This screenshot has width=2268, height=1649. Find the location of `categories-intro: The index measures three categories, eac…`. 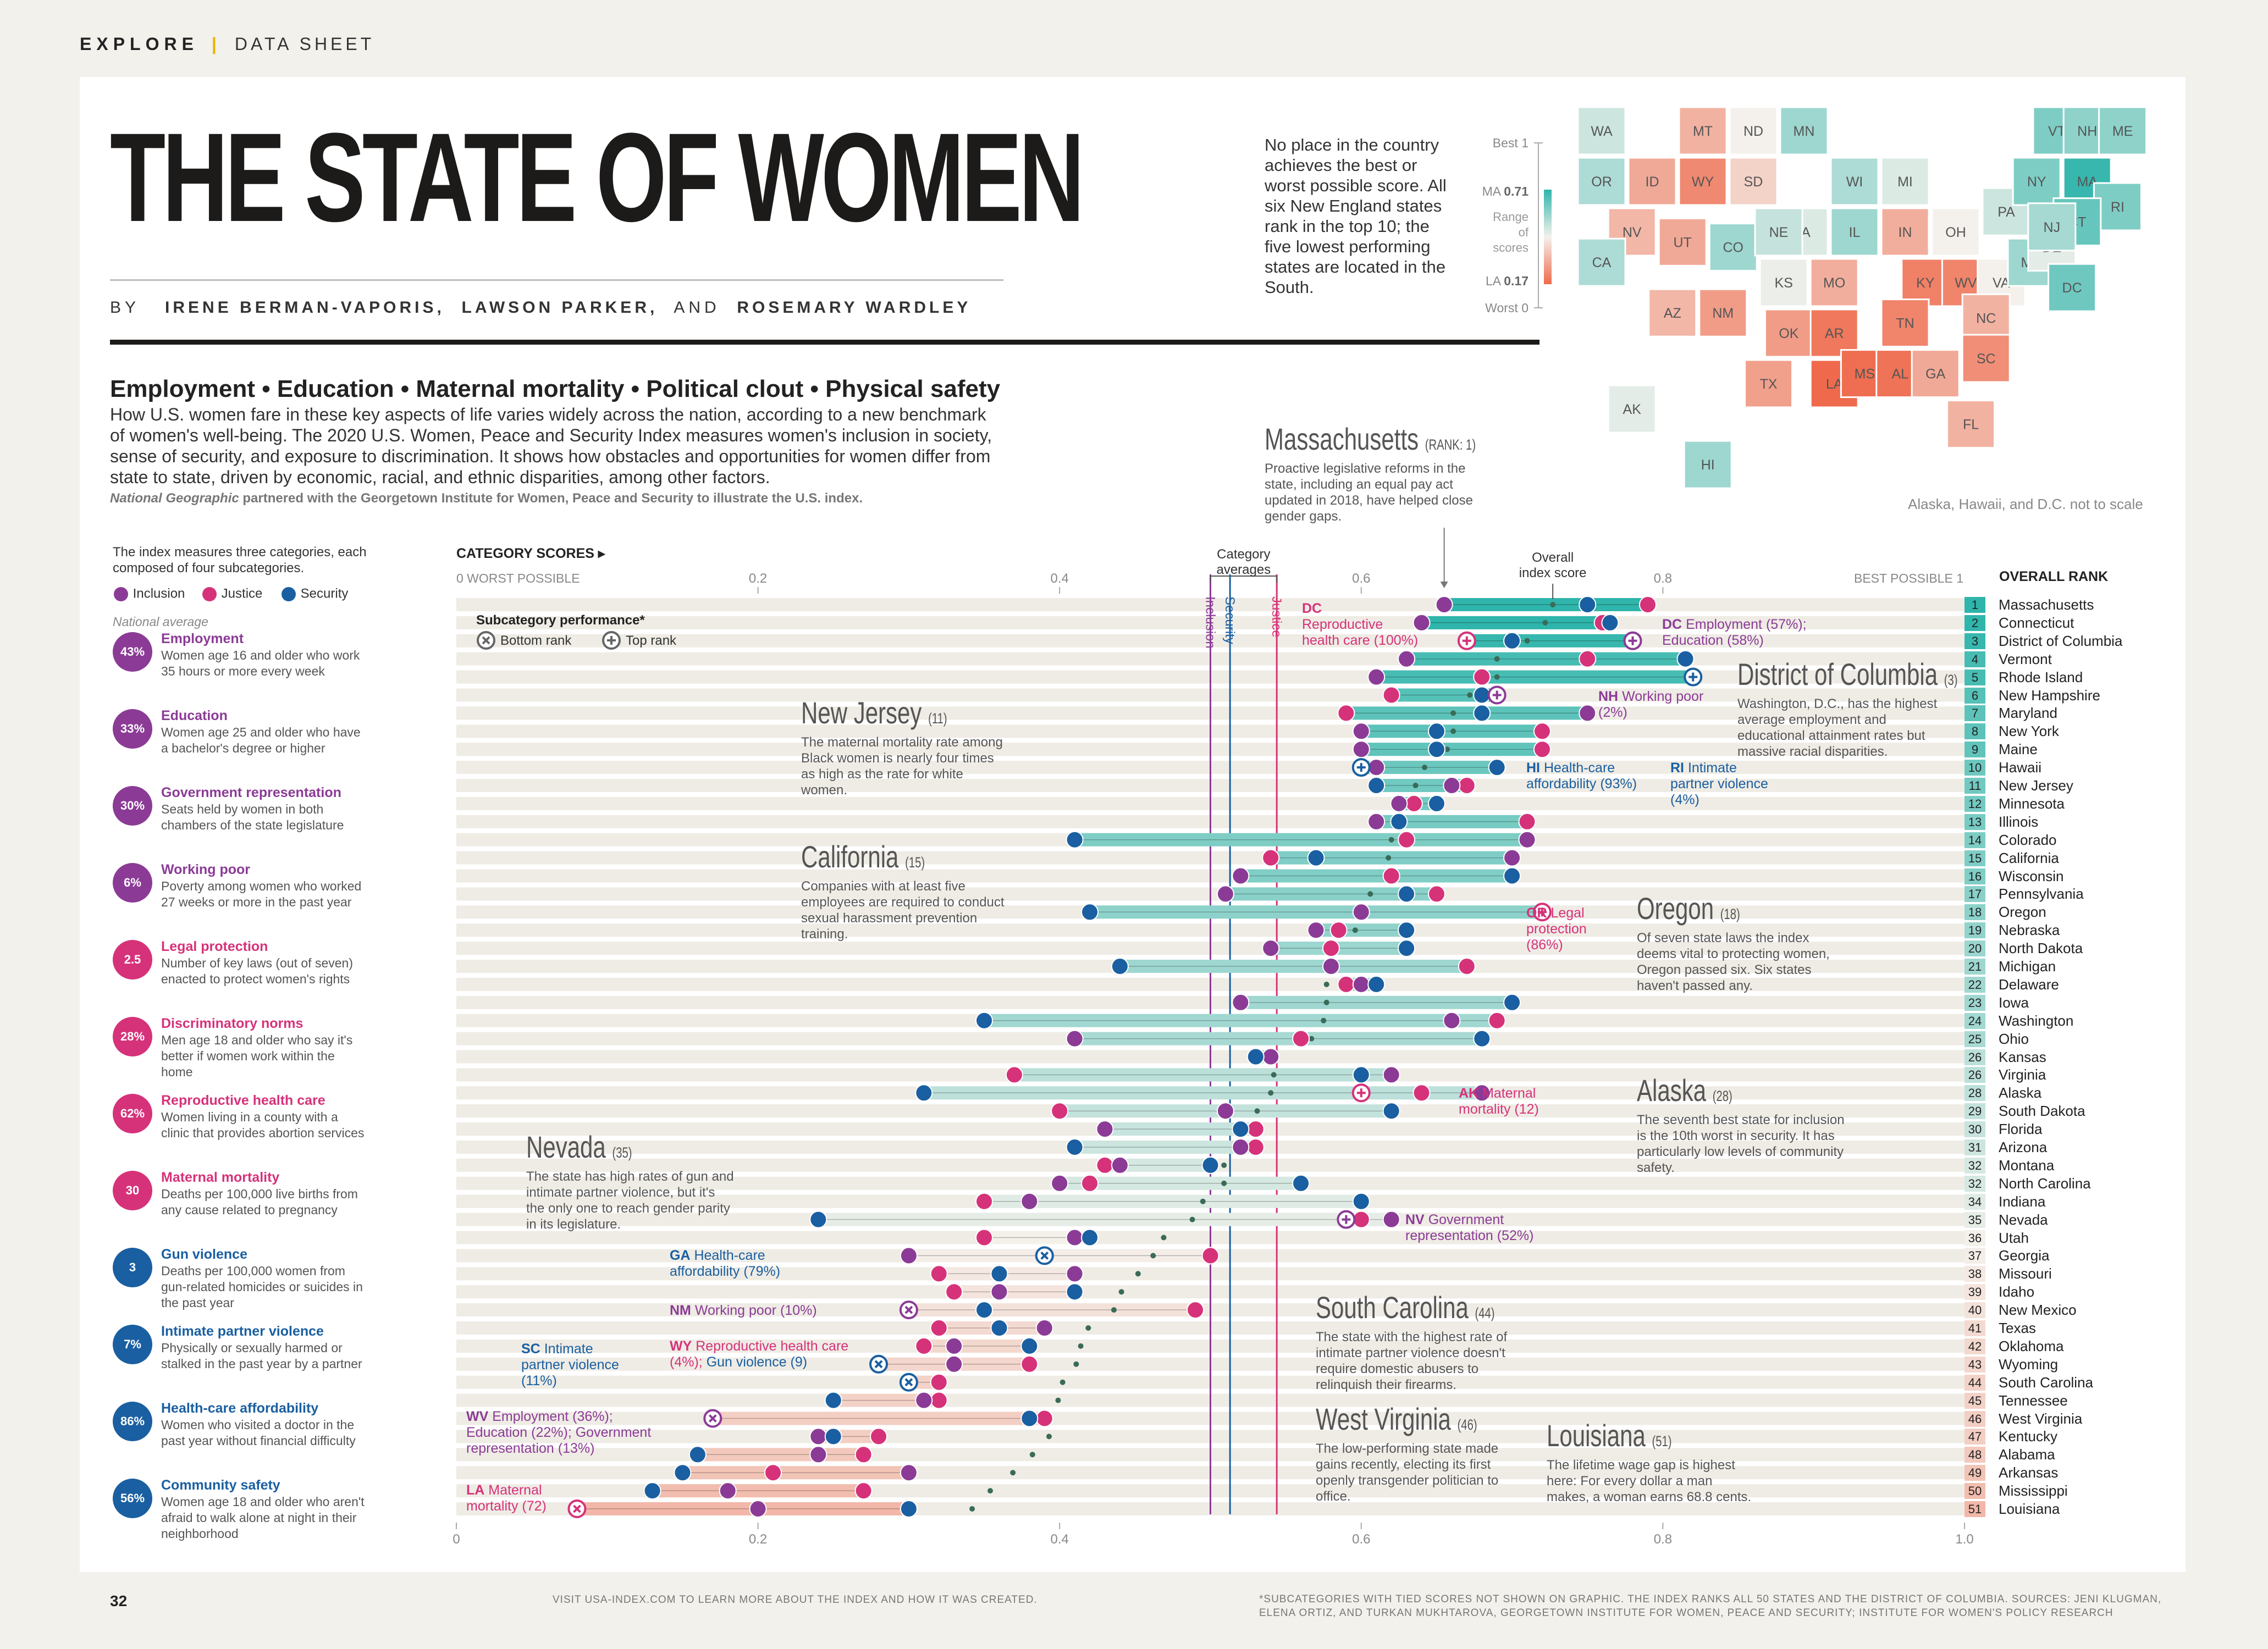

categories-intro: The index measures three categories, eac… is located at coordinates (240, 560).